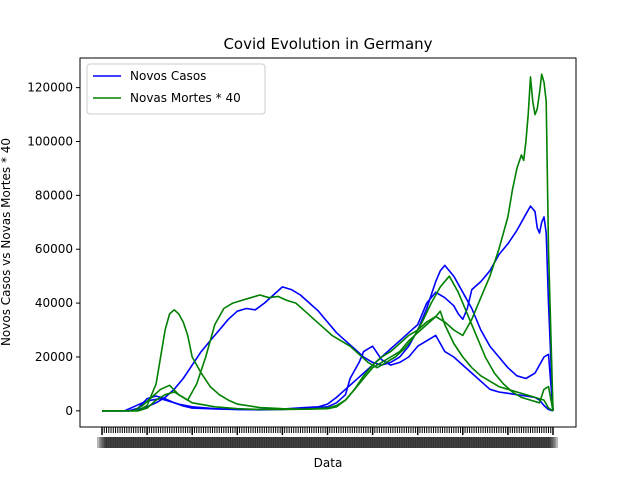  Describe the element at coordinates (50, 88) in the screenshot. I see `y-tick-label: 120000` at that location.